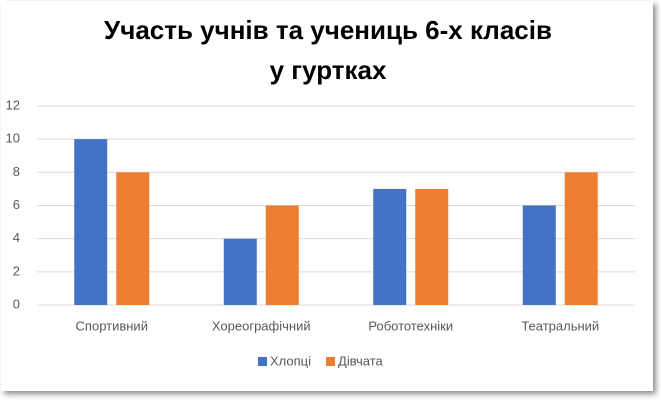  I want to click on legend-label: Хлопці, so click(290, 360).